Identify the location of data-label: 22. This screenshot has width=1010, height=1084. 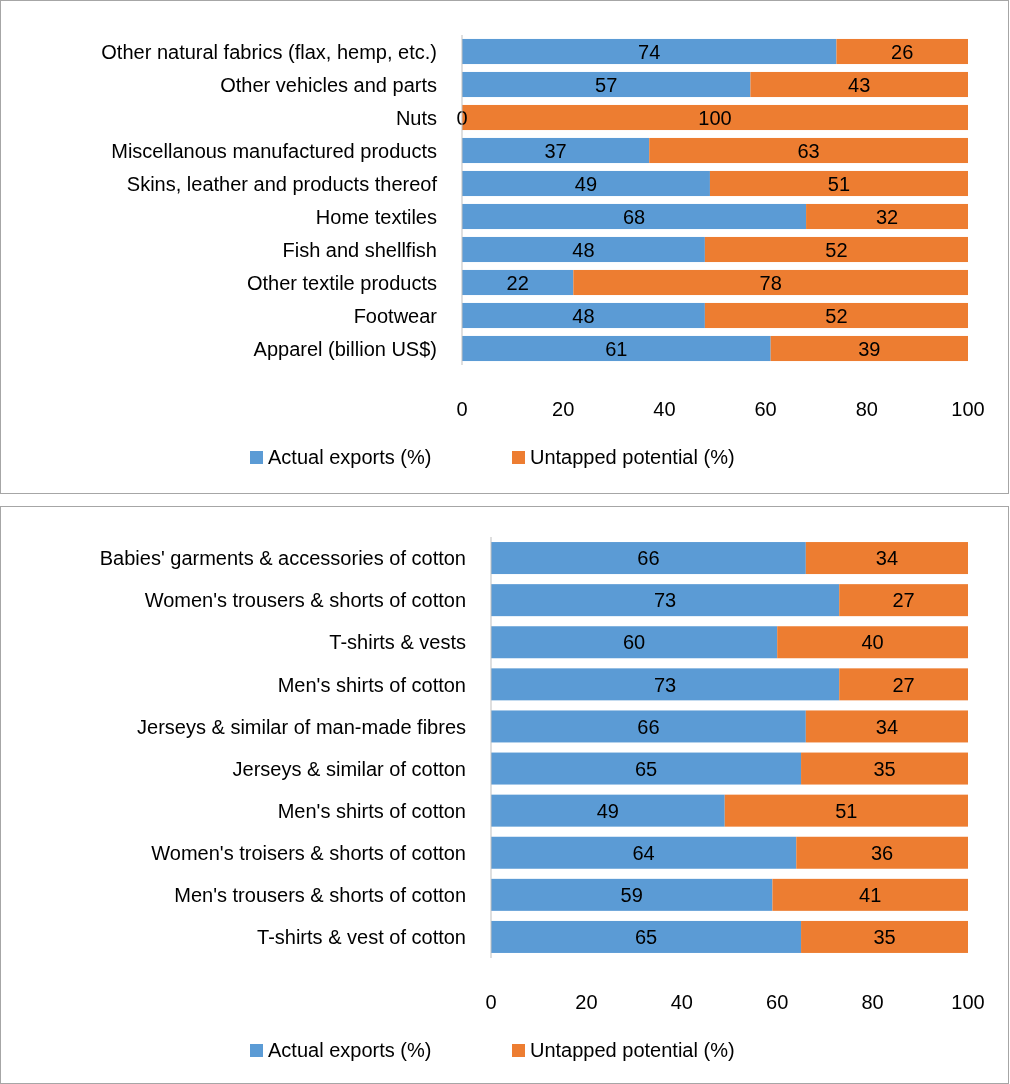
(517, 282).